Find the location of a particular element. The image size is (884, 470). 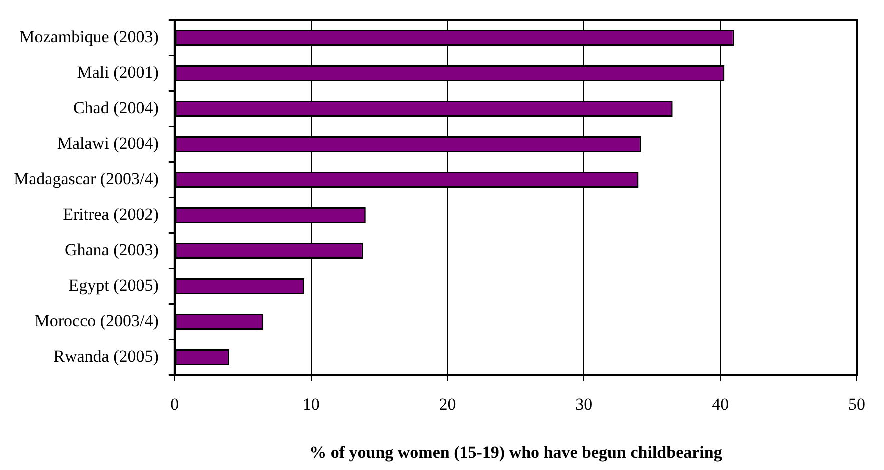

y-tick-label: Madagascar (2003/4) is located at coordinates (86, 178).